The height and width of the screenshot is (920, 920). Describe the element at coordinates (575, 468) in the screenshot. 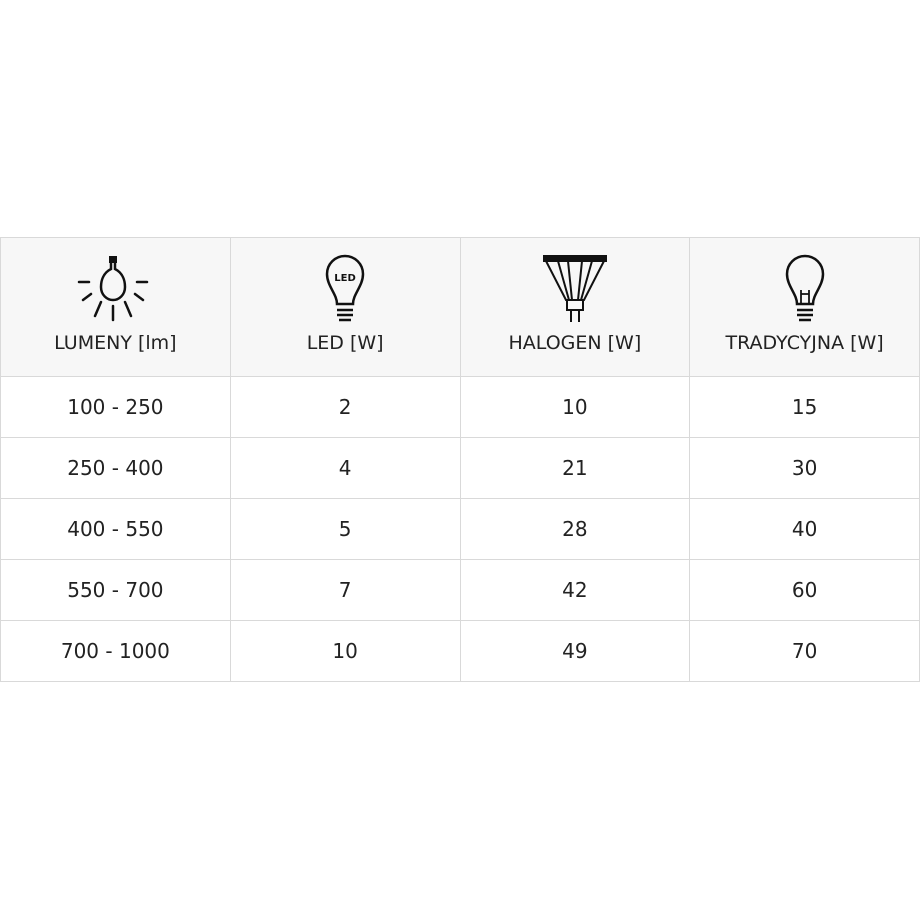

I see `cell-halogen: 21` at that location.